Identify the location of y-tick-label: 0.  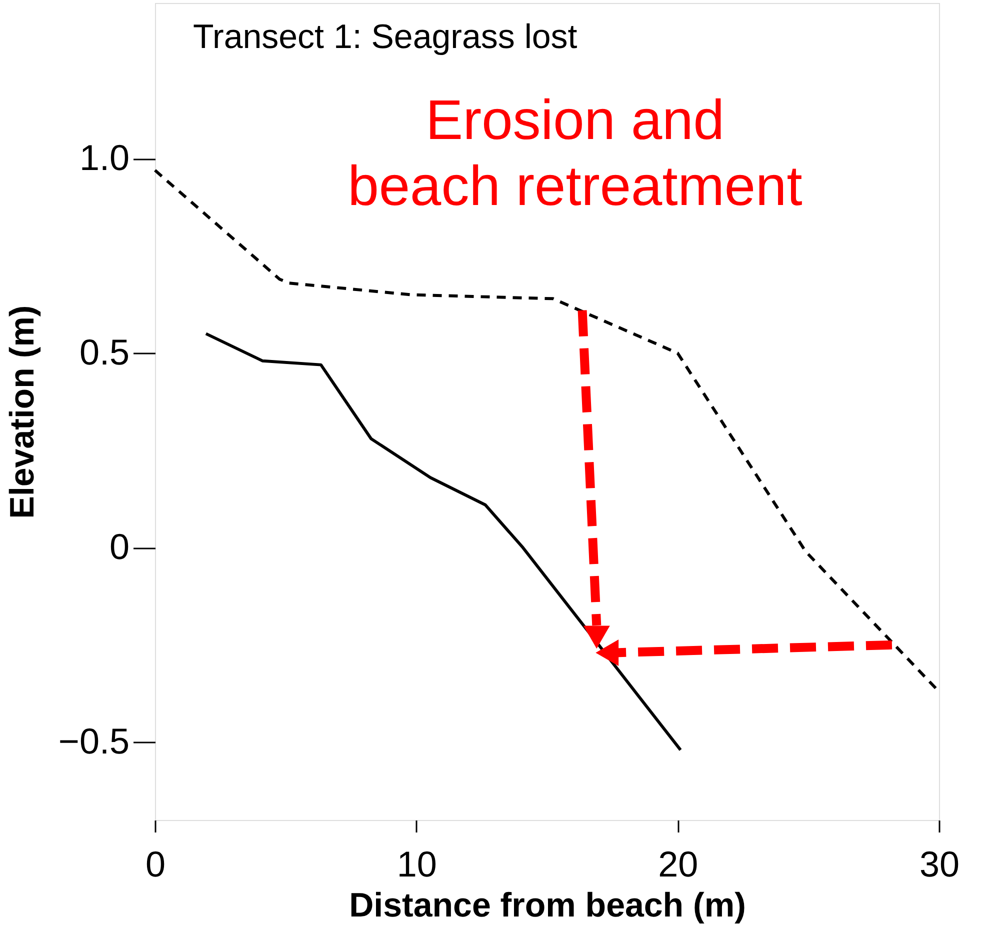
(119, 547).